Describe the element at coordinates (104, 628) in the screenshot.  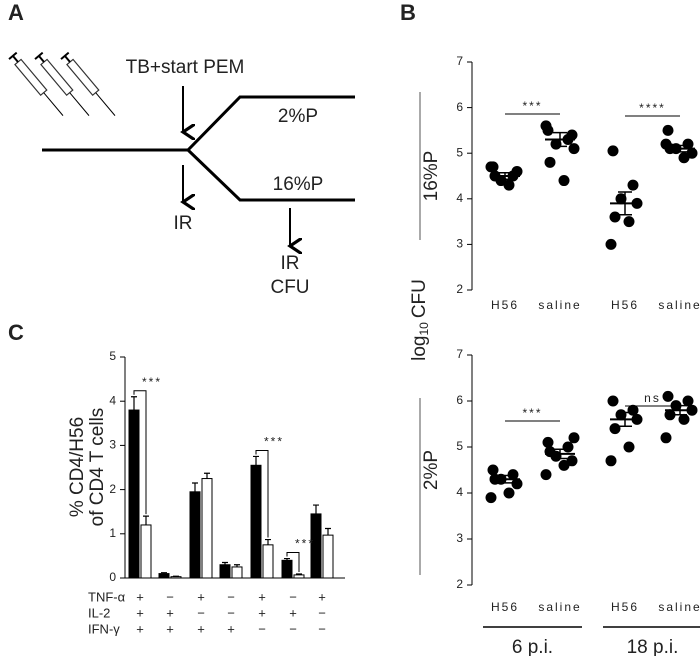
I see `row-label: IFN-γ` at that location.